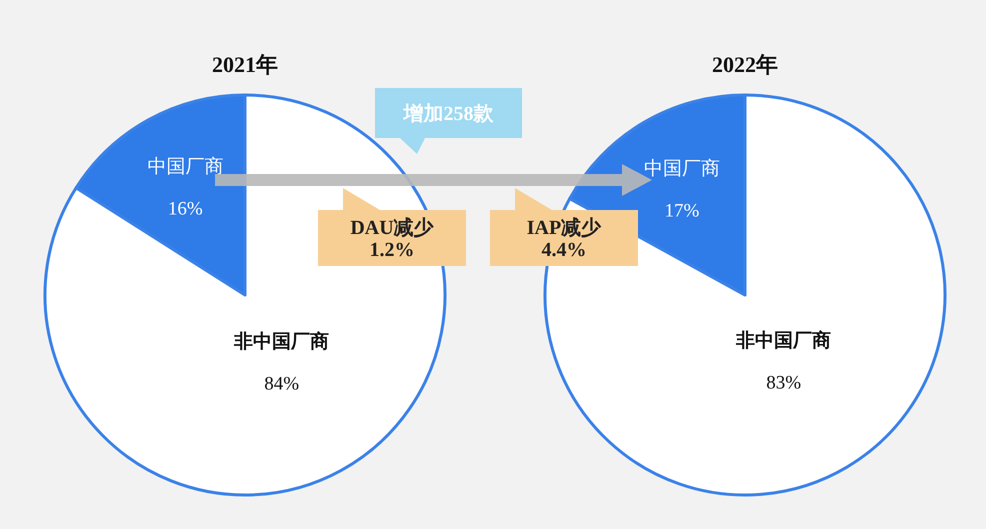 Image resolution: width=986 pixels, height=529 pixels. Describe the element at coordinates (245, 64) in the screenshot. I see `chart-title: 2021年` at that location.